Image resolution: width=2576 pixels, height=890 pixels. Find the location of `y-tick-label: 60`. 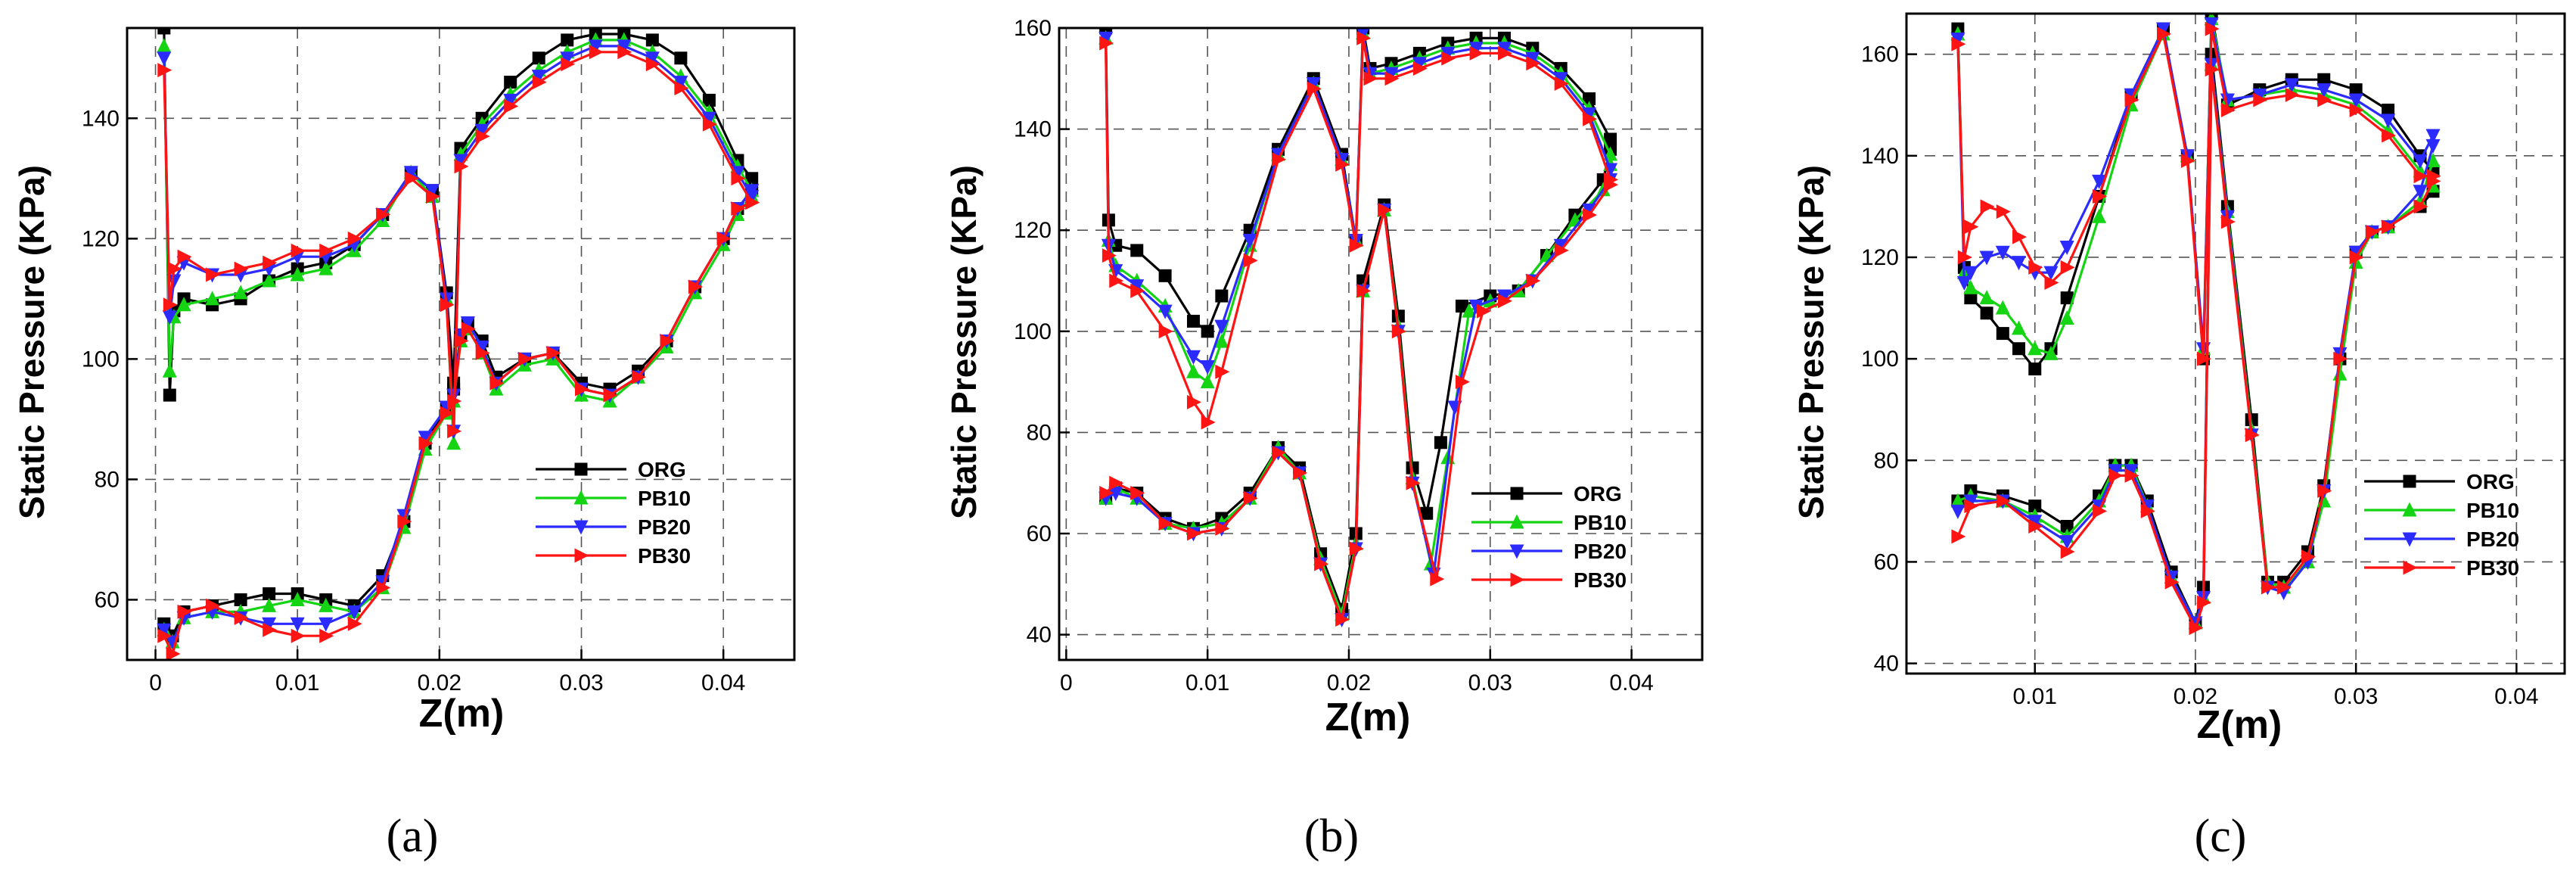

y-tick-label: 60 is located at coordinates (1039, 533).